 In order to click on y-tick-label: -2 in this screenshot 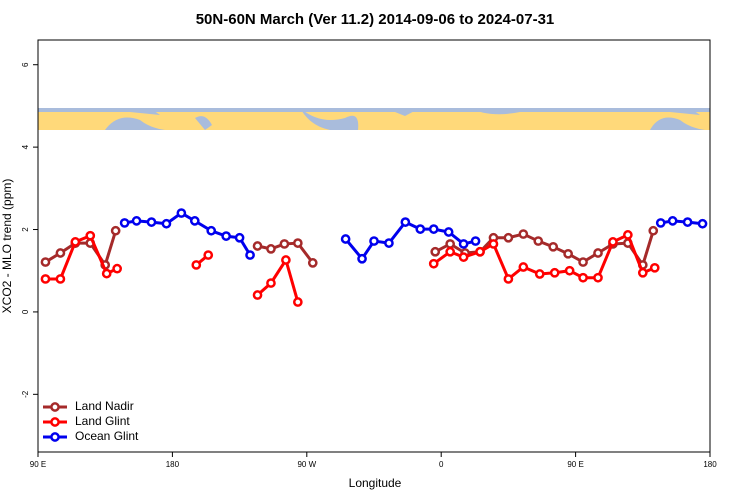, I will do `click(25, 394)`.